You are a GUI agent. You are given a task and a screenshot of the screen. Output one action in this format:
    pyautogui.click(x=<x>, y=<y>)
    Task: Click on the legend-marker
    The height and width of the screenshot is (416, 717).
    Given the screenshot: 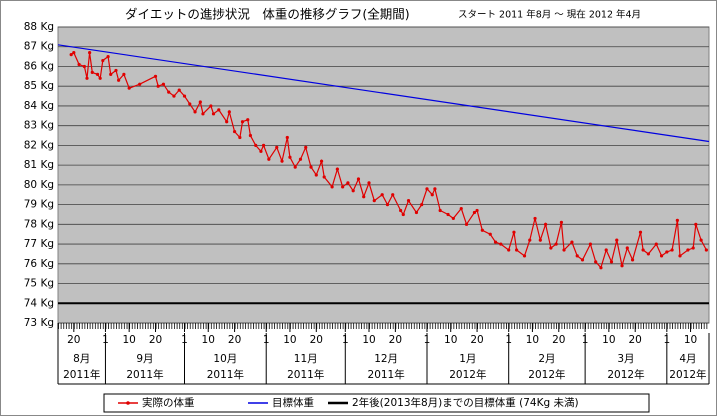 What is the action you would take?
    pyautogui.click(x=128, y=403)
    